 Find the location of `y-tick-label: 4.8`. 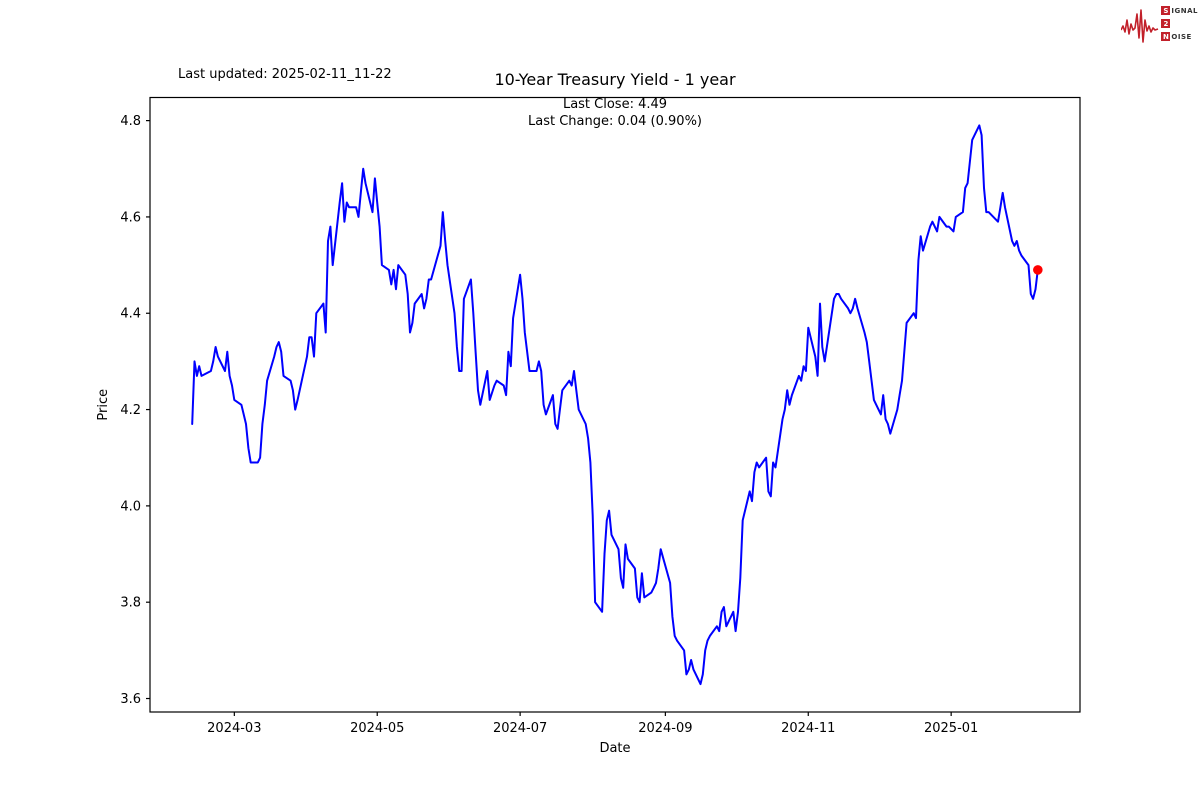

y-tick-label: 4.8 is located at coordinates (130, 121).